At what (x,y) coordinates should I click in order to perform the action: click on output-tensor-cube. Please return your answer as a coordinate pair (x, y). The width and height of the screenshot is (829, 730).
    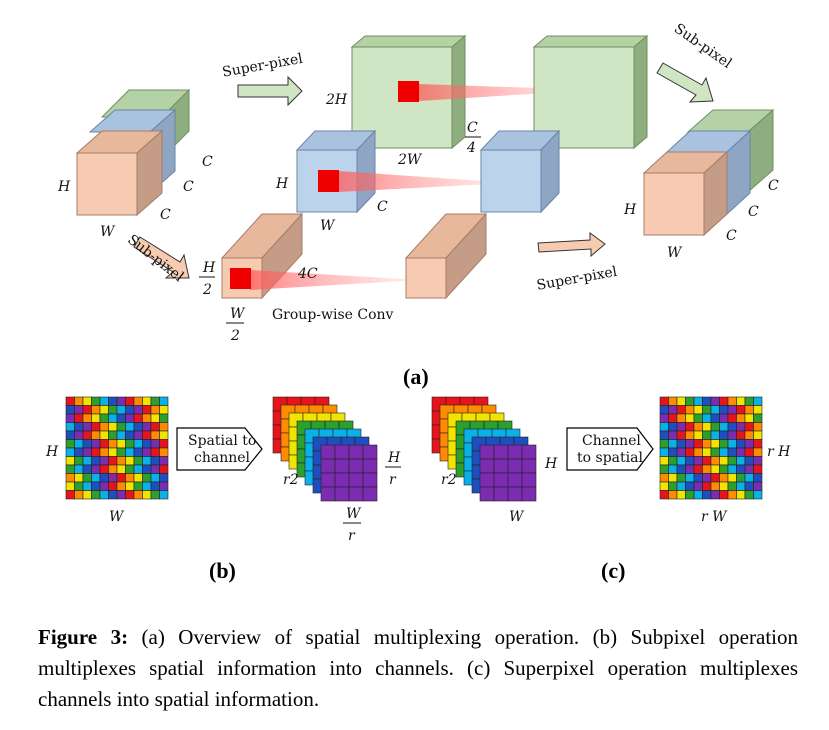
    Looking at the image, I should click on (708, 172).